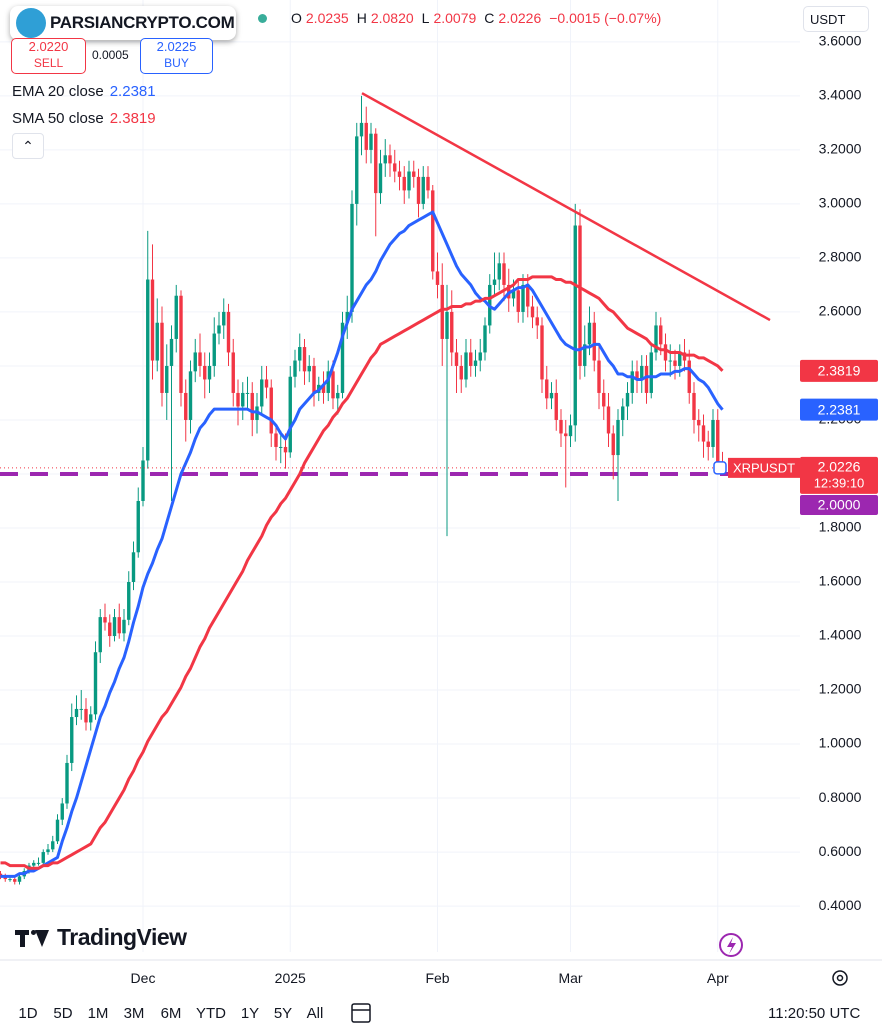  I want to click on alert-icon, so click(731, 945).